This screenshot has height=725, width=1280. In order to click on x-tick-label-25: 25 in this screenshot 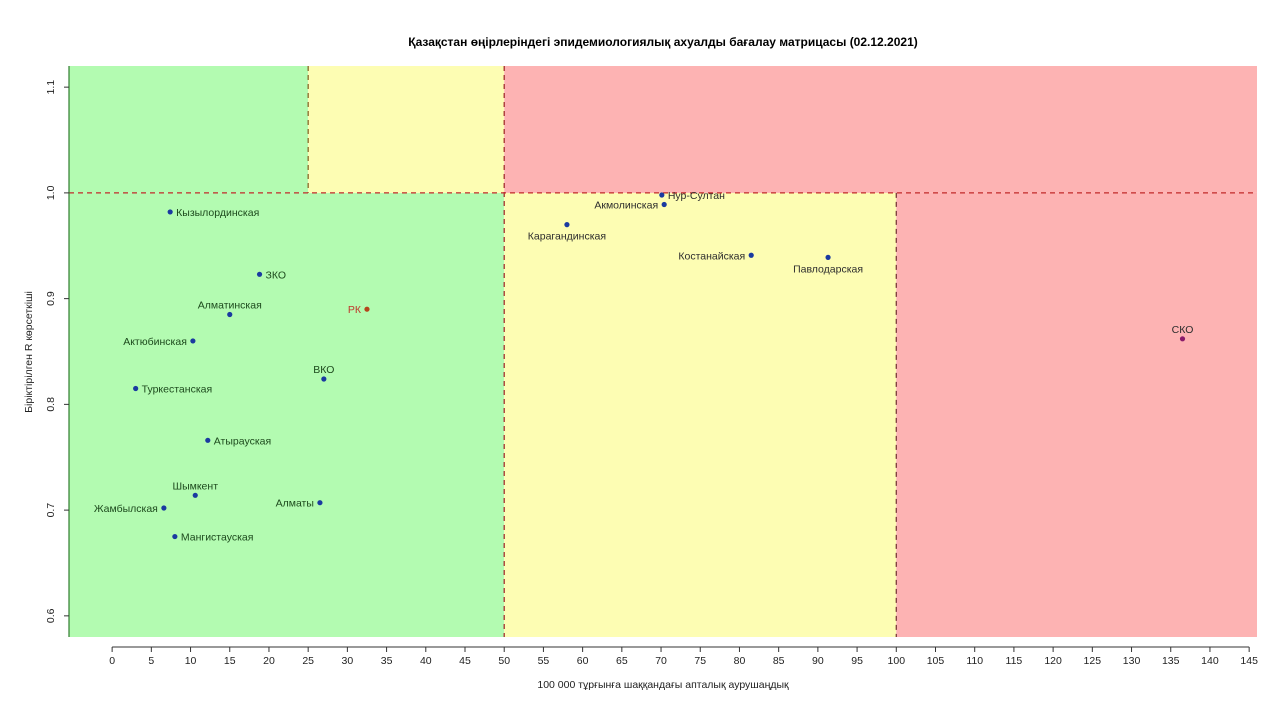, I will do `click(308, 661)`.